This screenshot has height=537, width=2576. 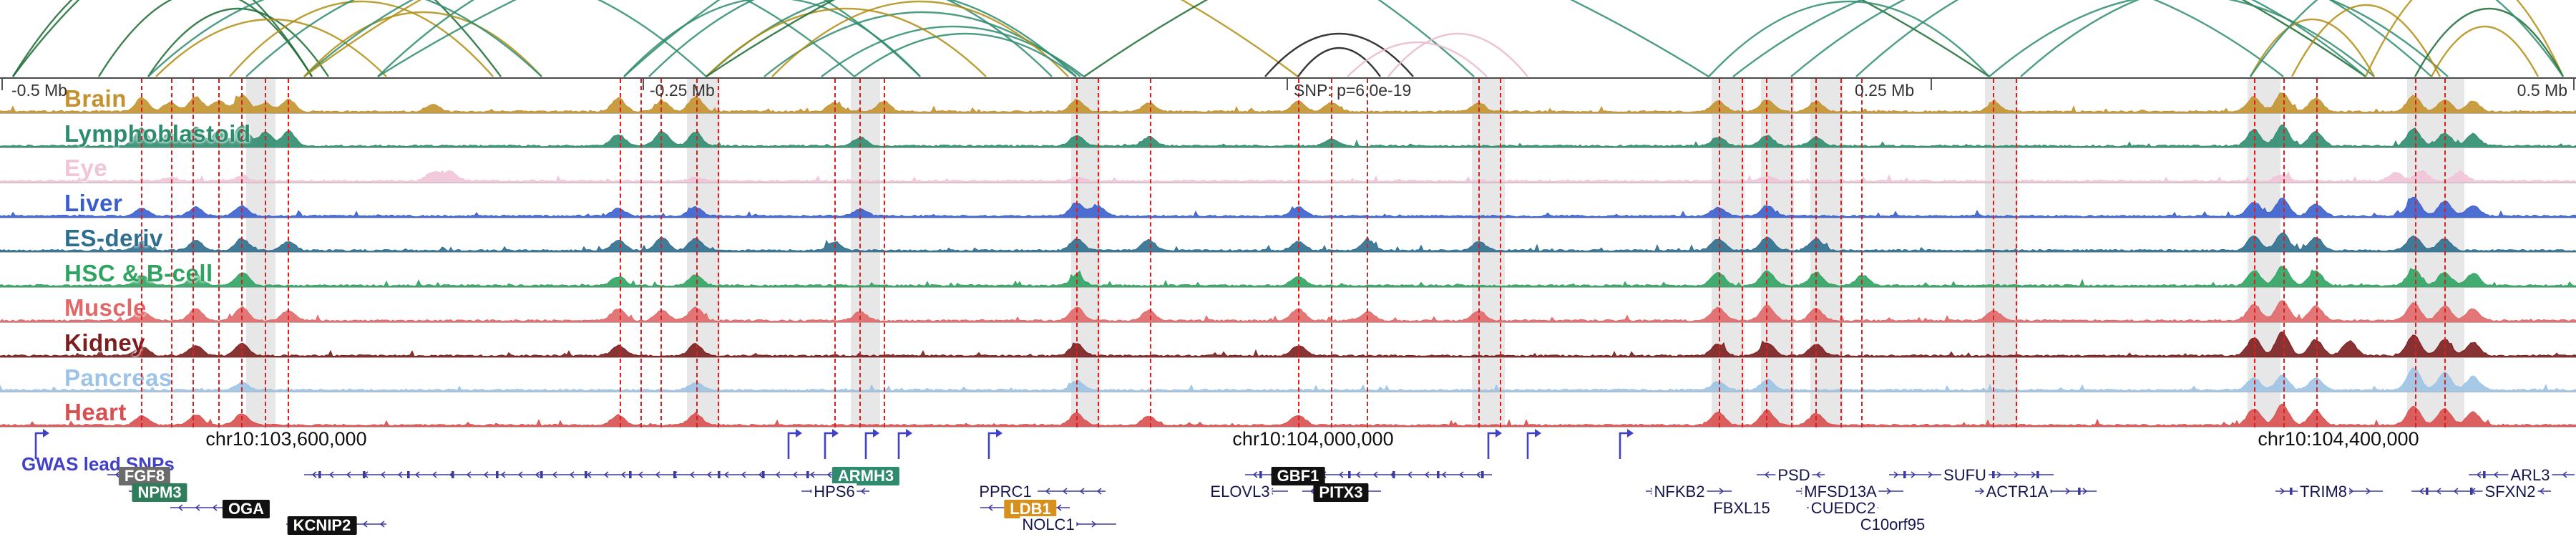 I want to click on gene-label: ACTR1A, so click(x=2017, y=491).